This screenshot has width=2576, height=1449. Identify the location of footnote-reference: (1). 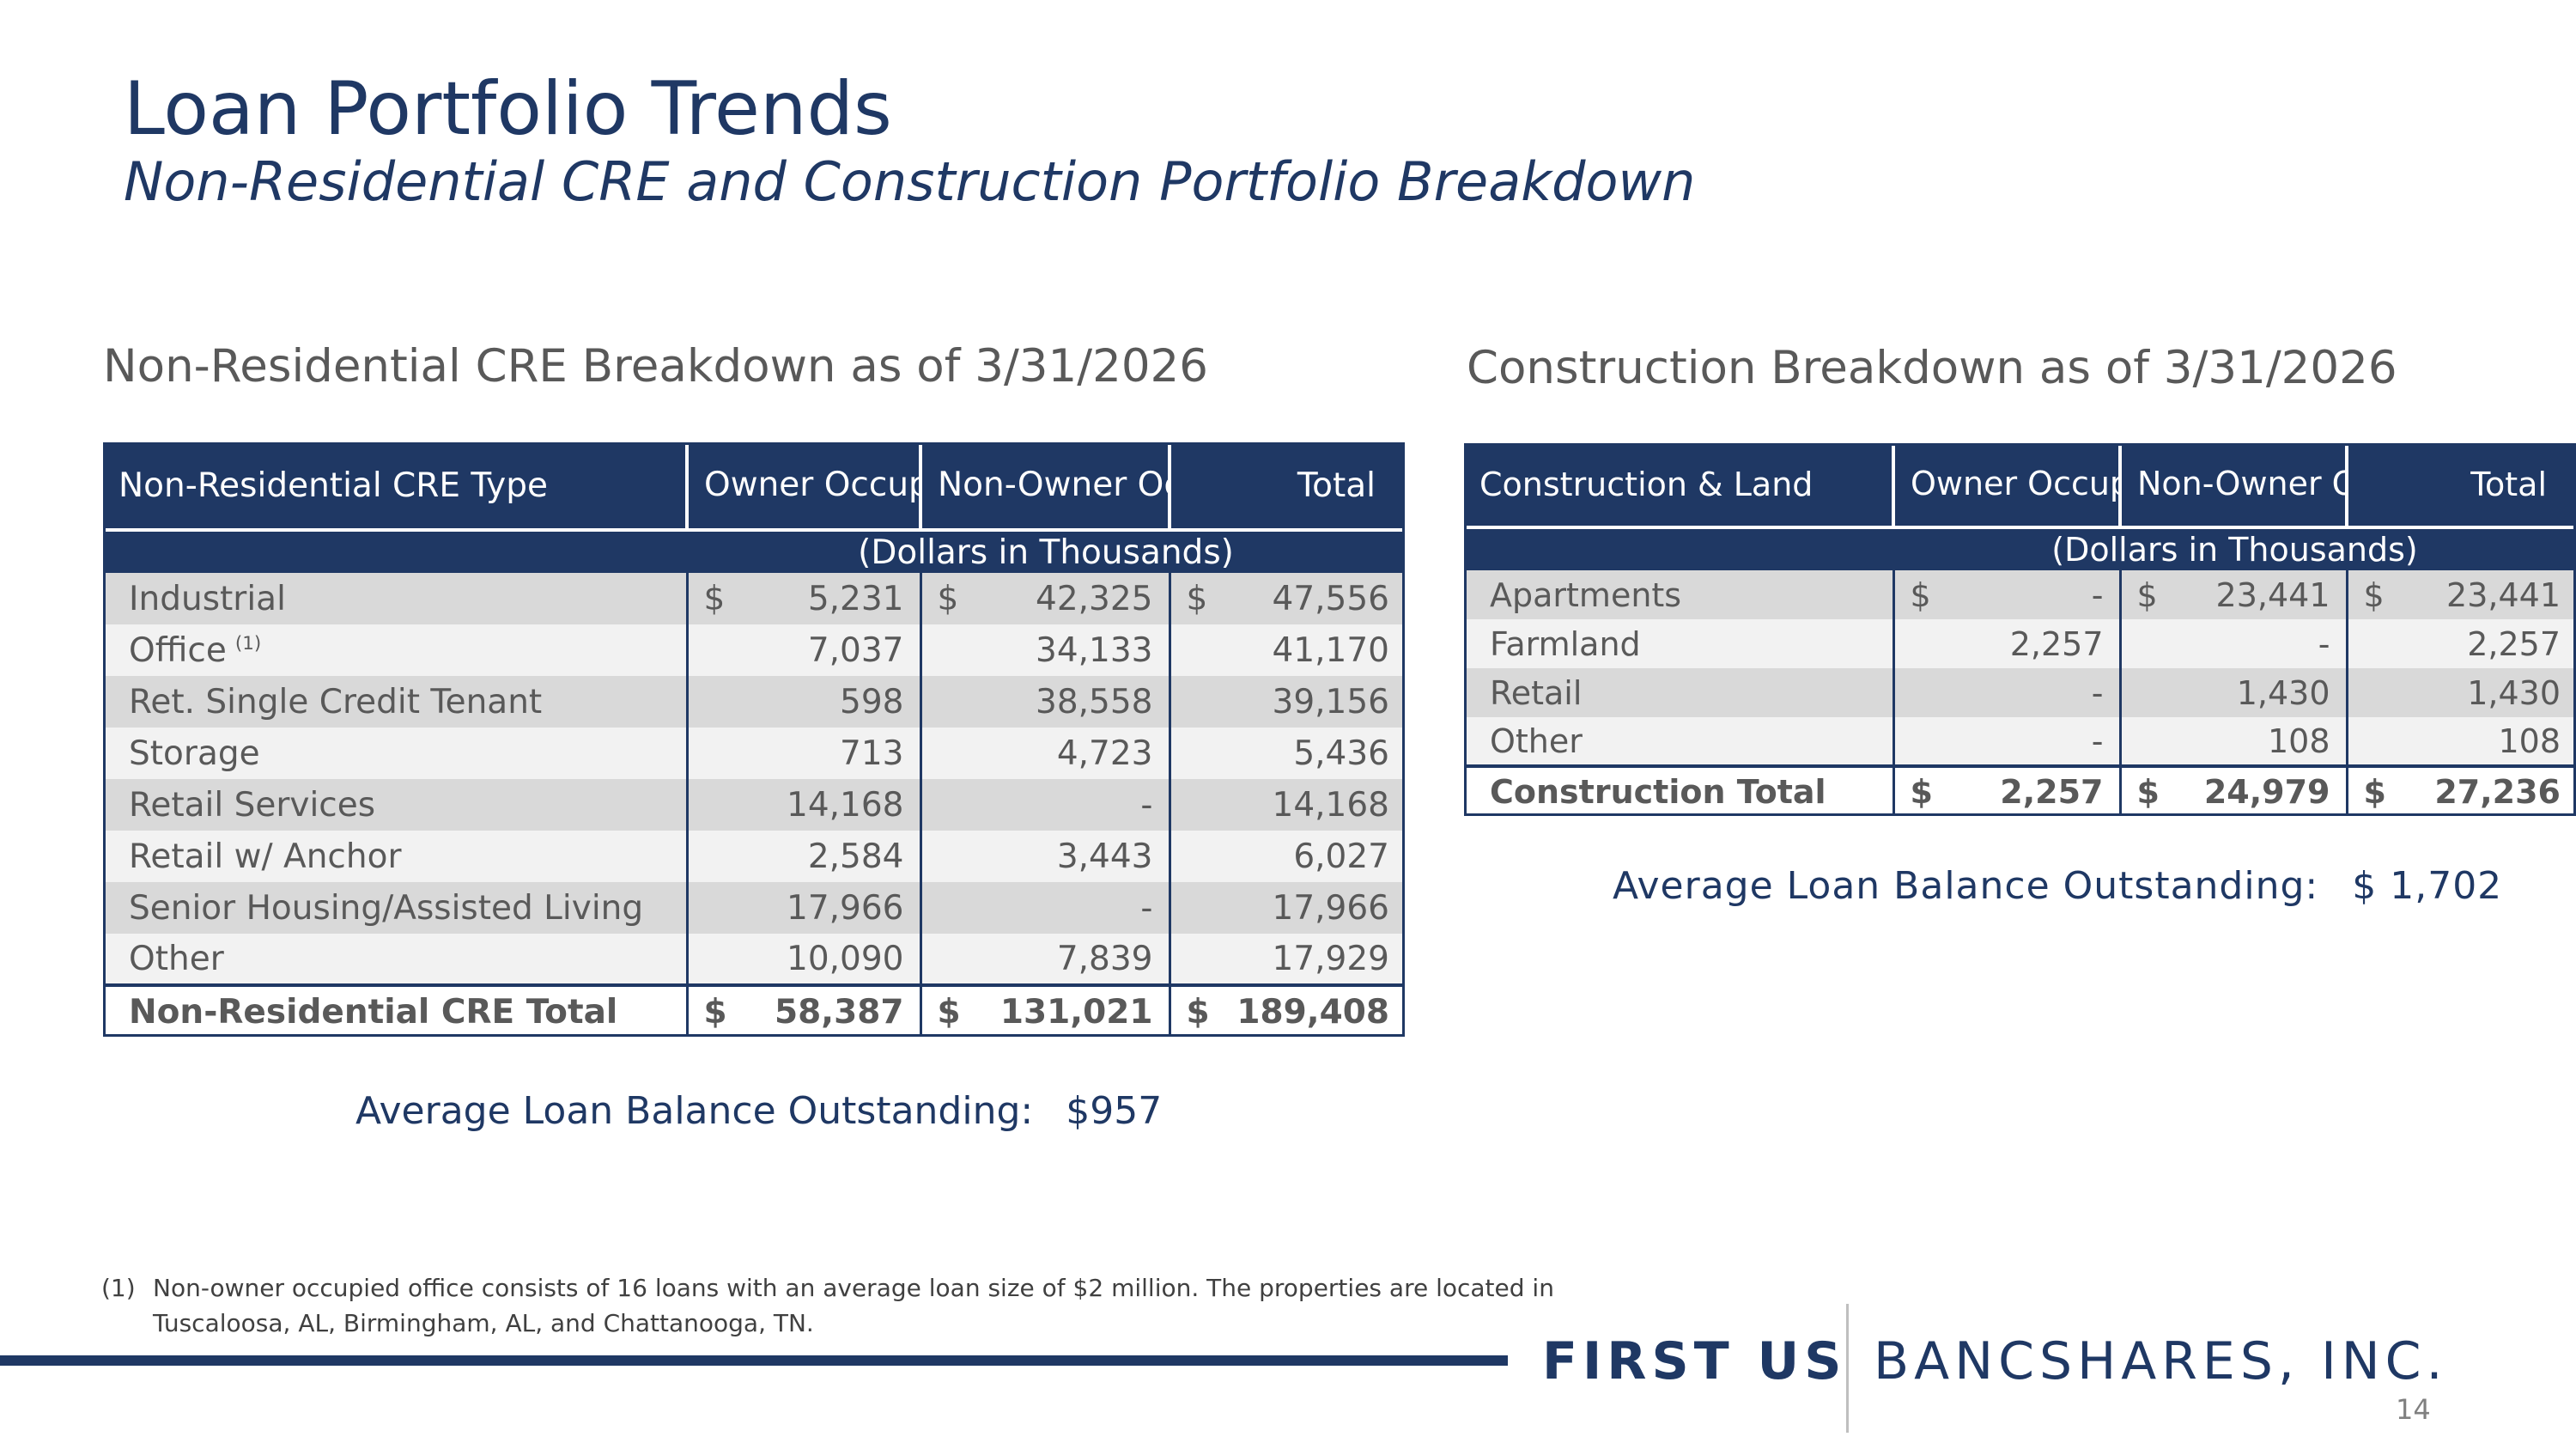
(248, 643).